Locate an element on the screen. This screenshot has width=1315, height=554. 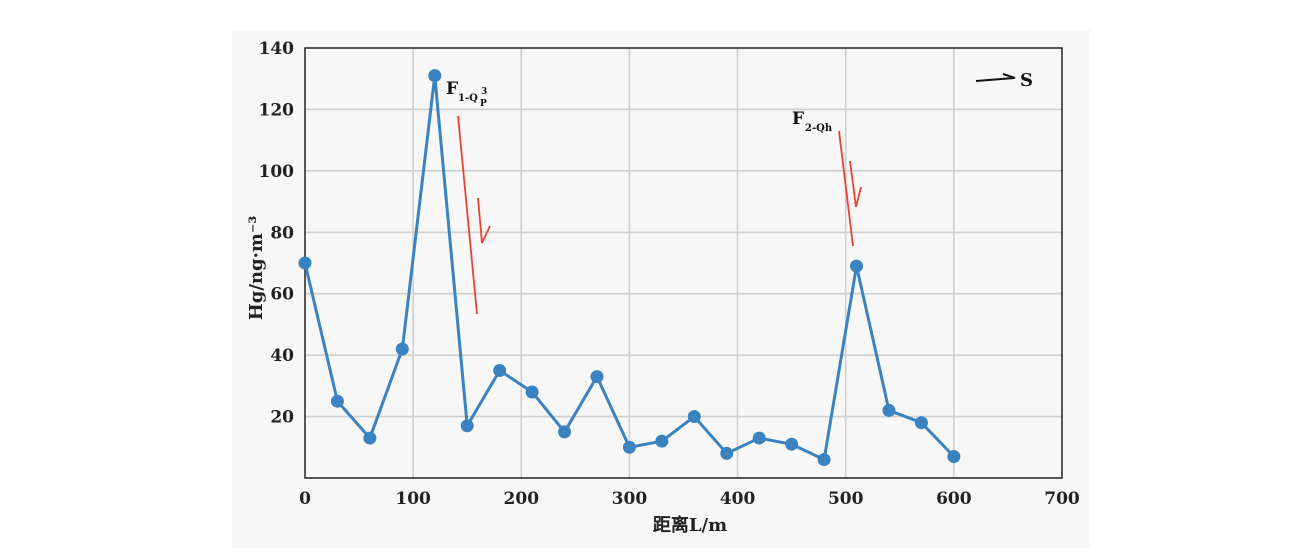
fault-label-f2: F 2-Qh is located at coordinates (812, 121).